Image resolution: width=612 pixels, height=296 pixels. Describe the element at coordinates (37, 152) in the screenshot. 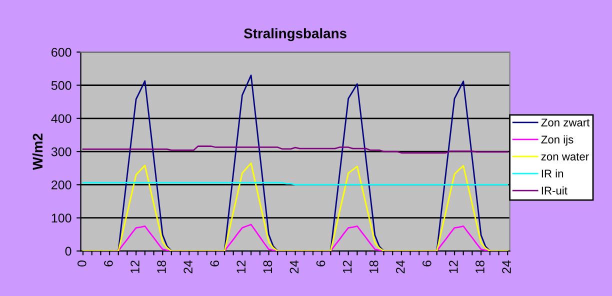

I see `y-axis-title: W/m2` at that location.